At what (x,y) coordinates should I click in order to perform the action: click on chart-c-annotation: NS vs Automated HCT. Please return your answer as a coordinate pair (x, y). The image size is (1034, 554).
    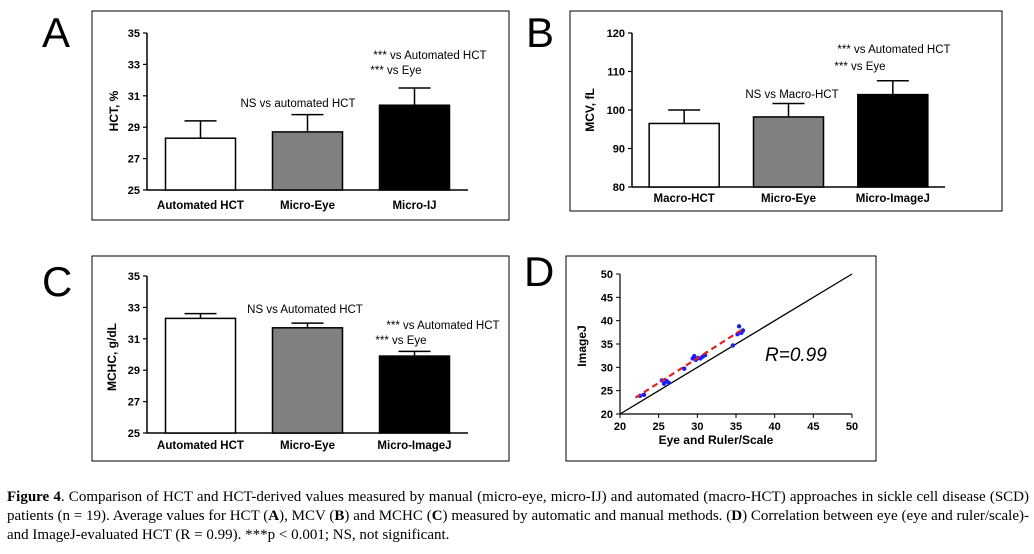
    Looking at the image, I should click on (305, 310).